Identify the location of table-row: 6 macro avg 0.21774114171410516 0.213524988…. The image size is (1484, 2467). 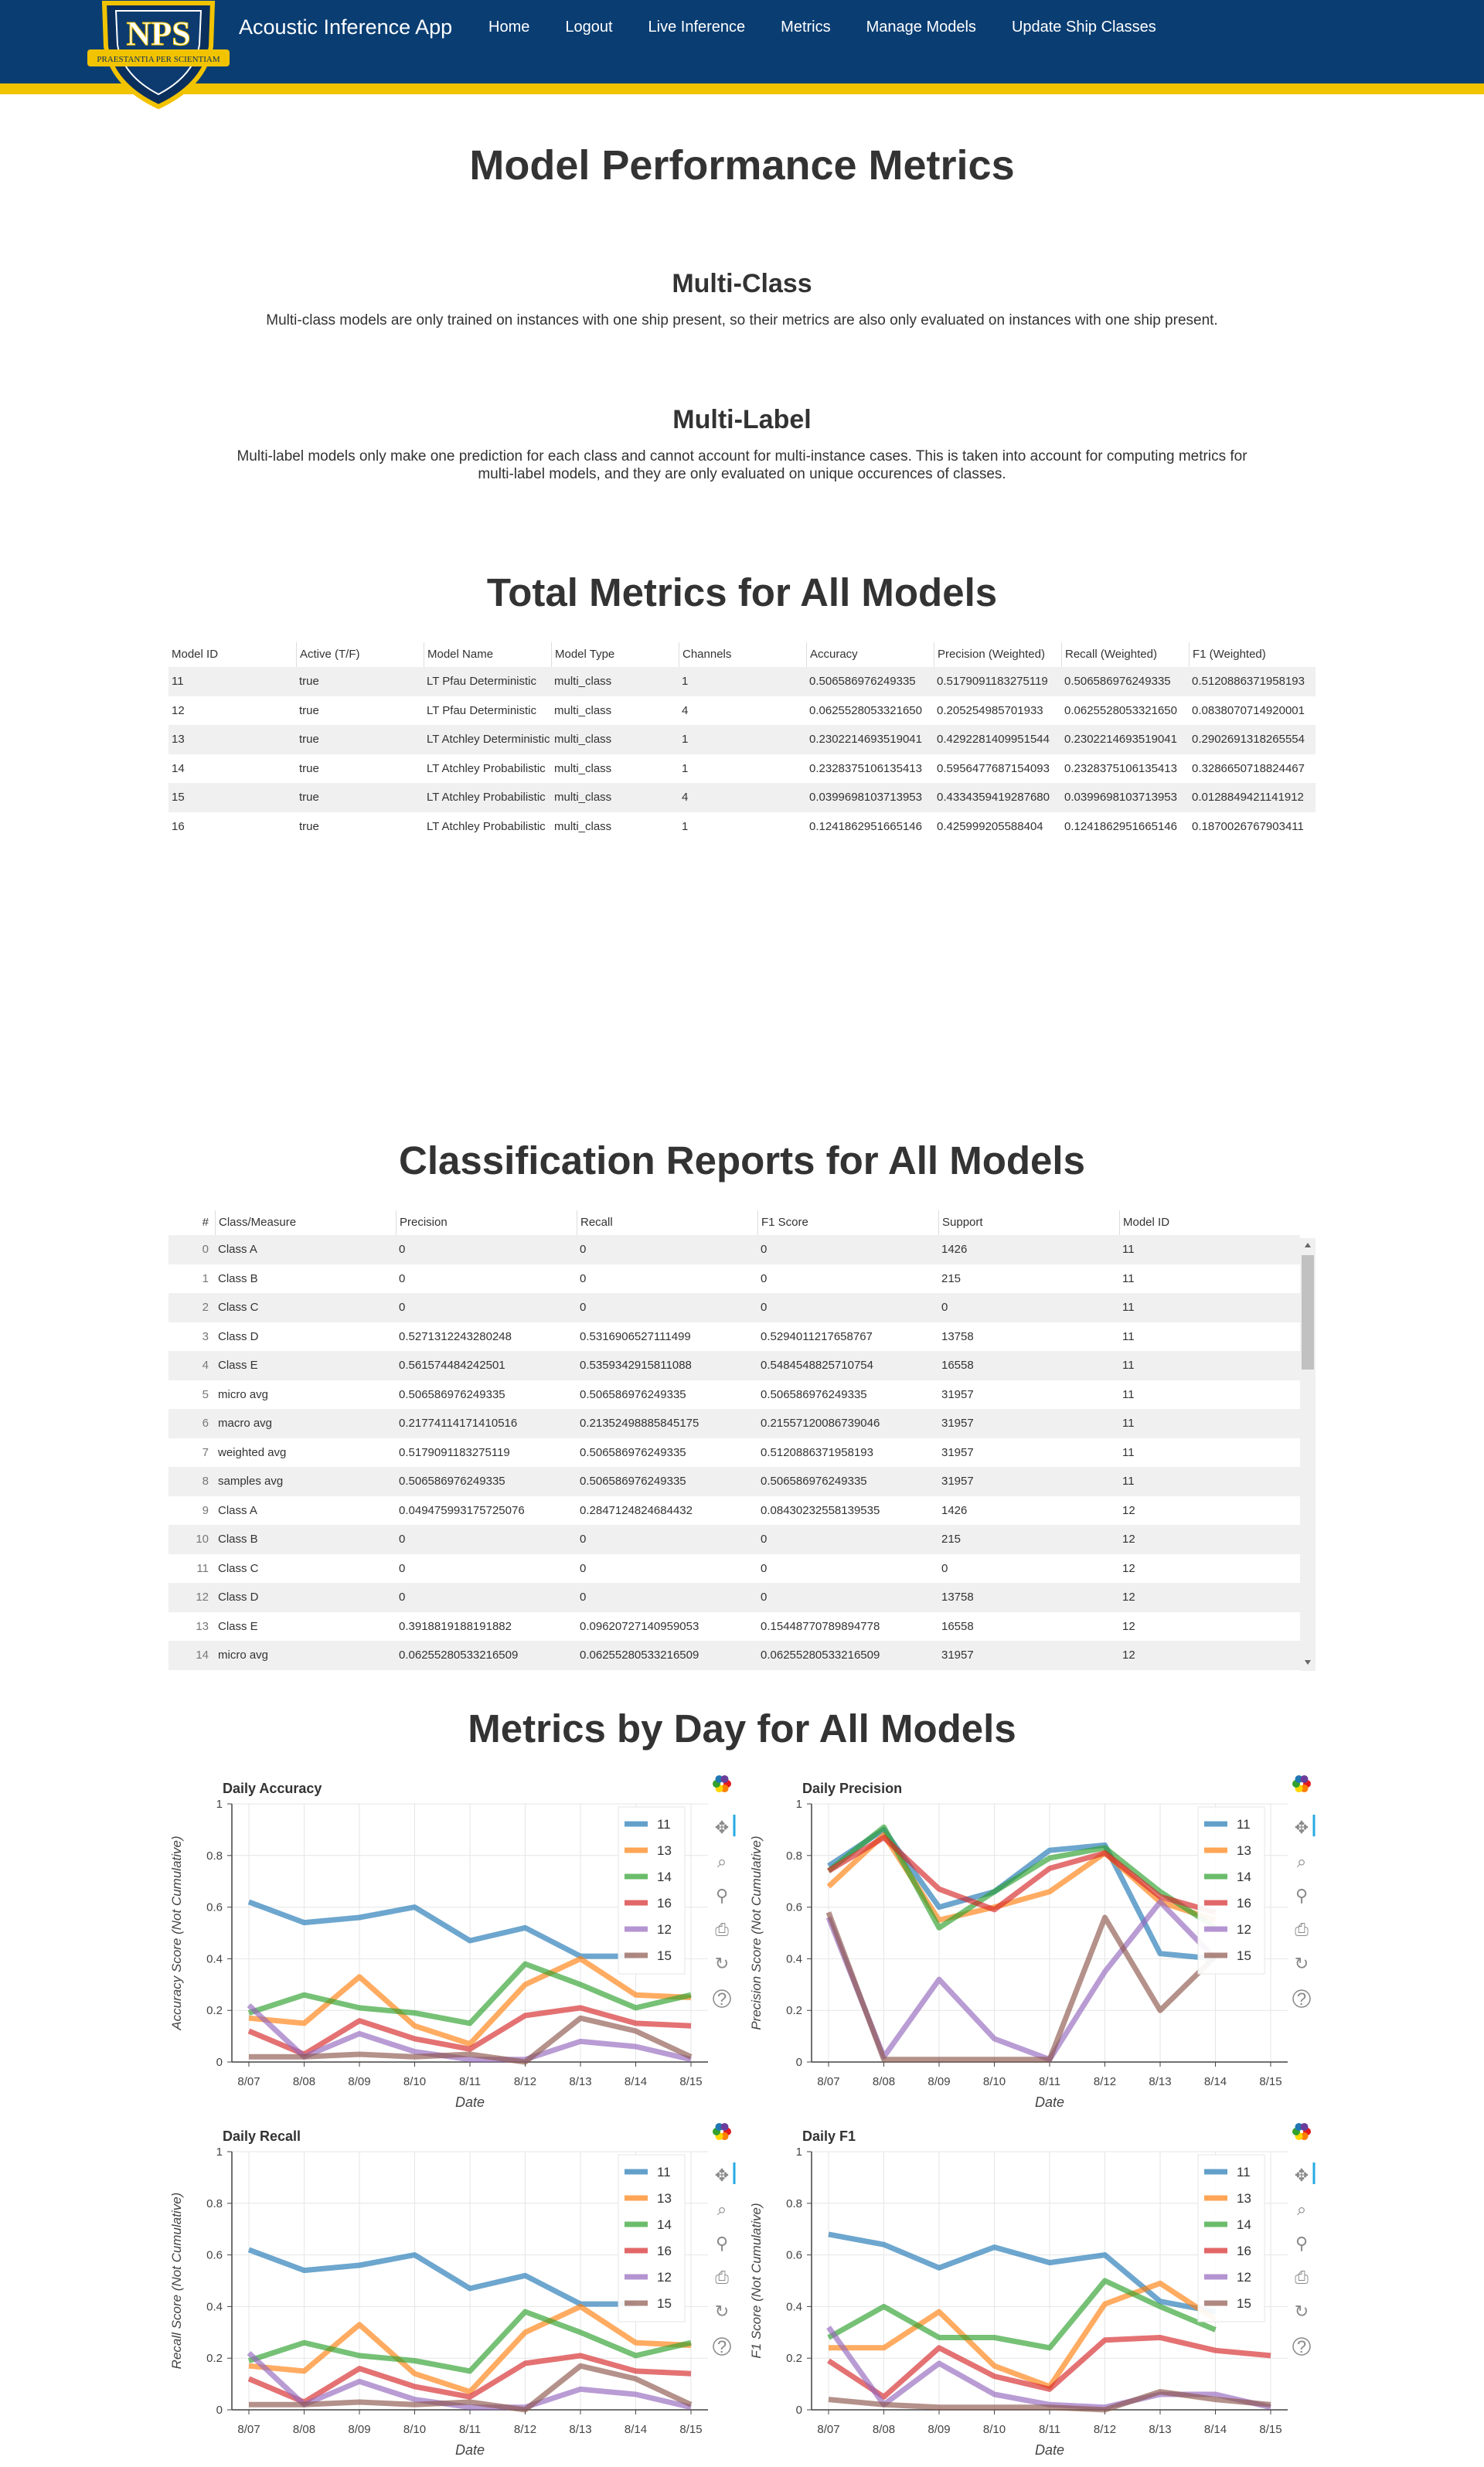
(734, 1423).